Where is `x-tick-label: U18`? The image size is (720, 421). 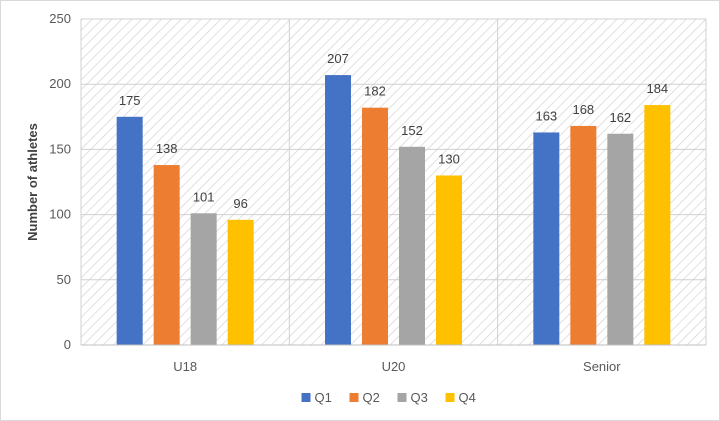
x-tick-label: U18 is located at coordinates (185, 366).